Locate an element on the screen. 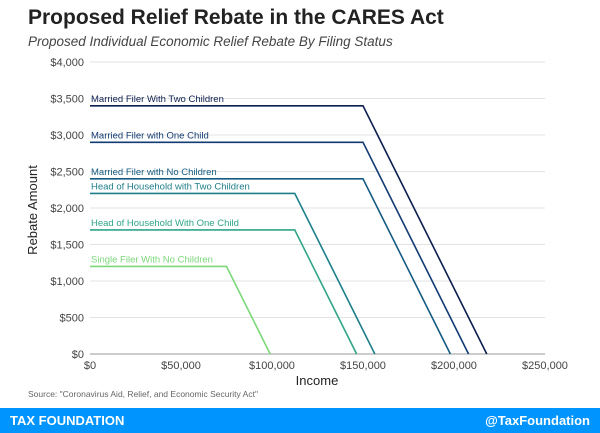 The width and height of the screenshot is (600, 433). y-tick-label: $2,000 is located at coordinates (67, 209).